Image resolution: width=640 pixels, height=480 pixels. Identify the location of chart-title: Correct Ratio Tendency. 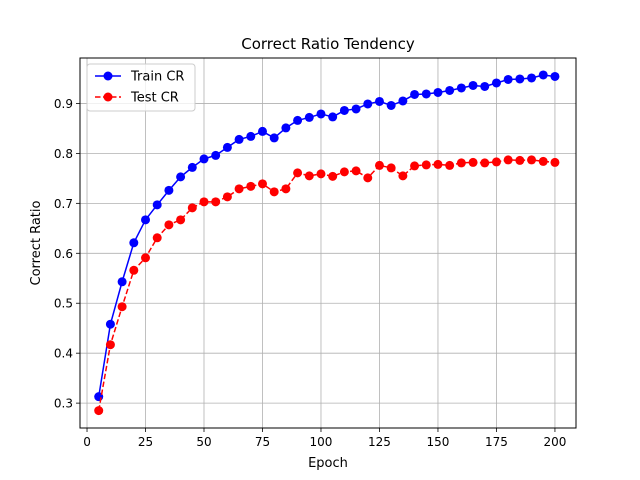
(328, 44).